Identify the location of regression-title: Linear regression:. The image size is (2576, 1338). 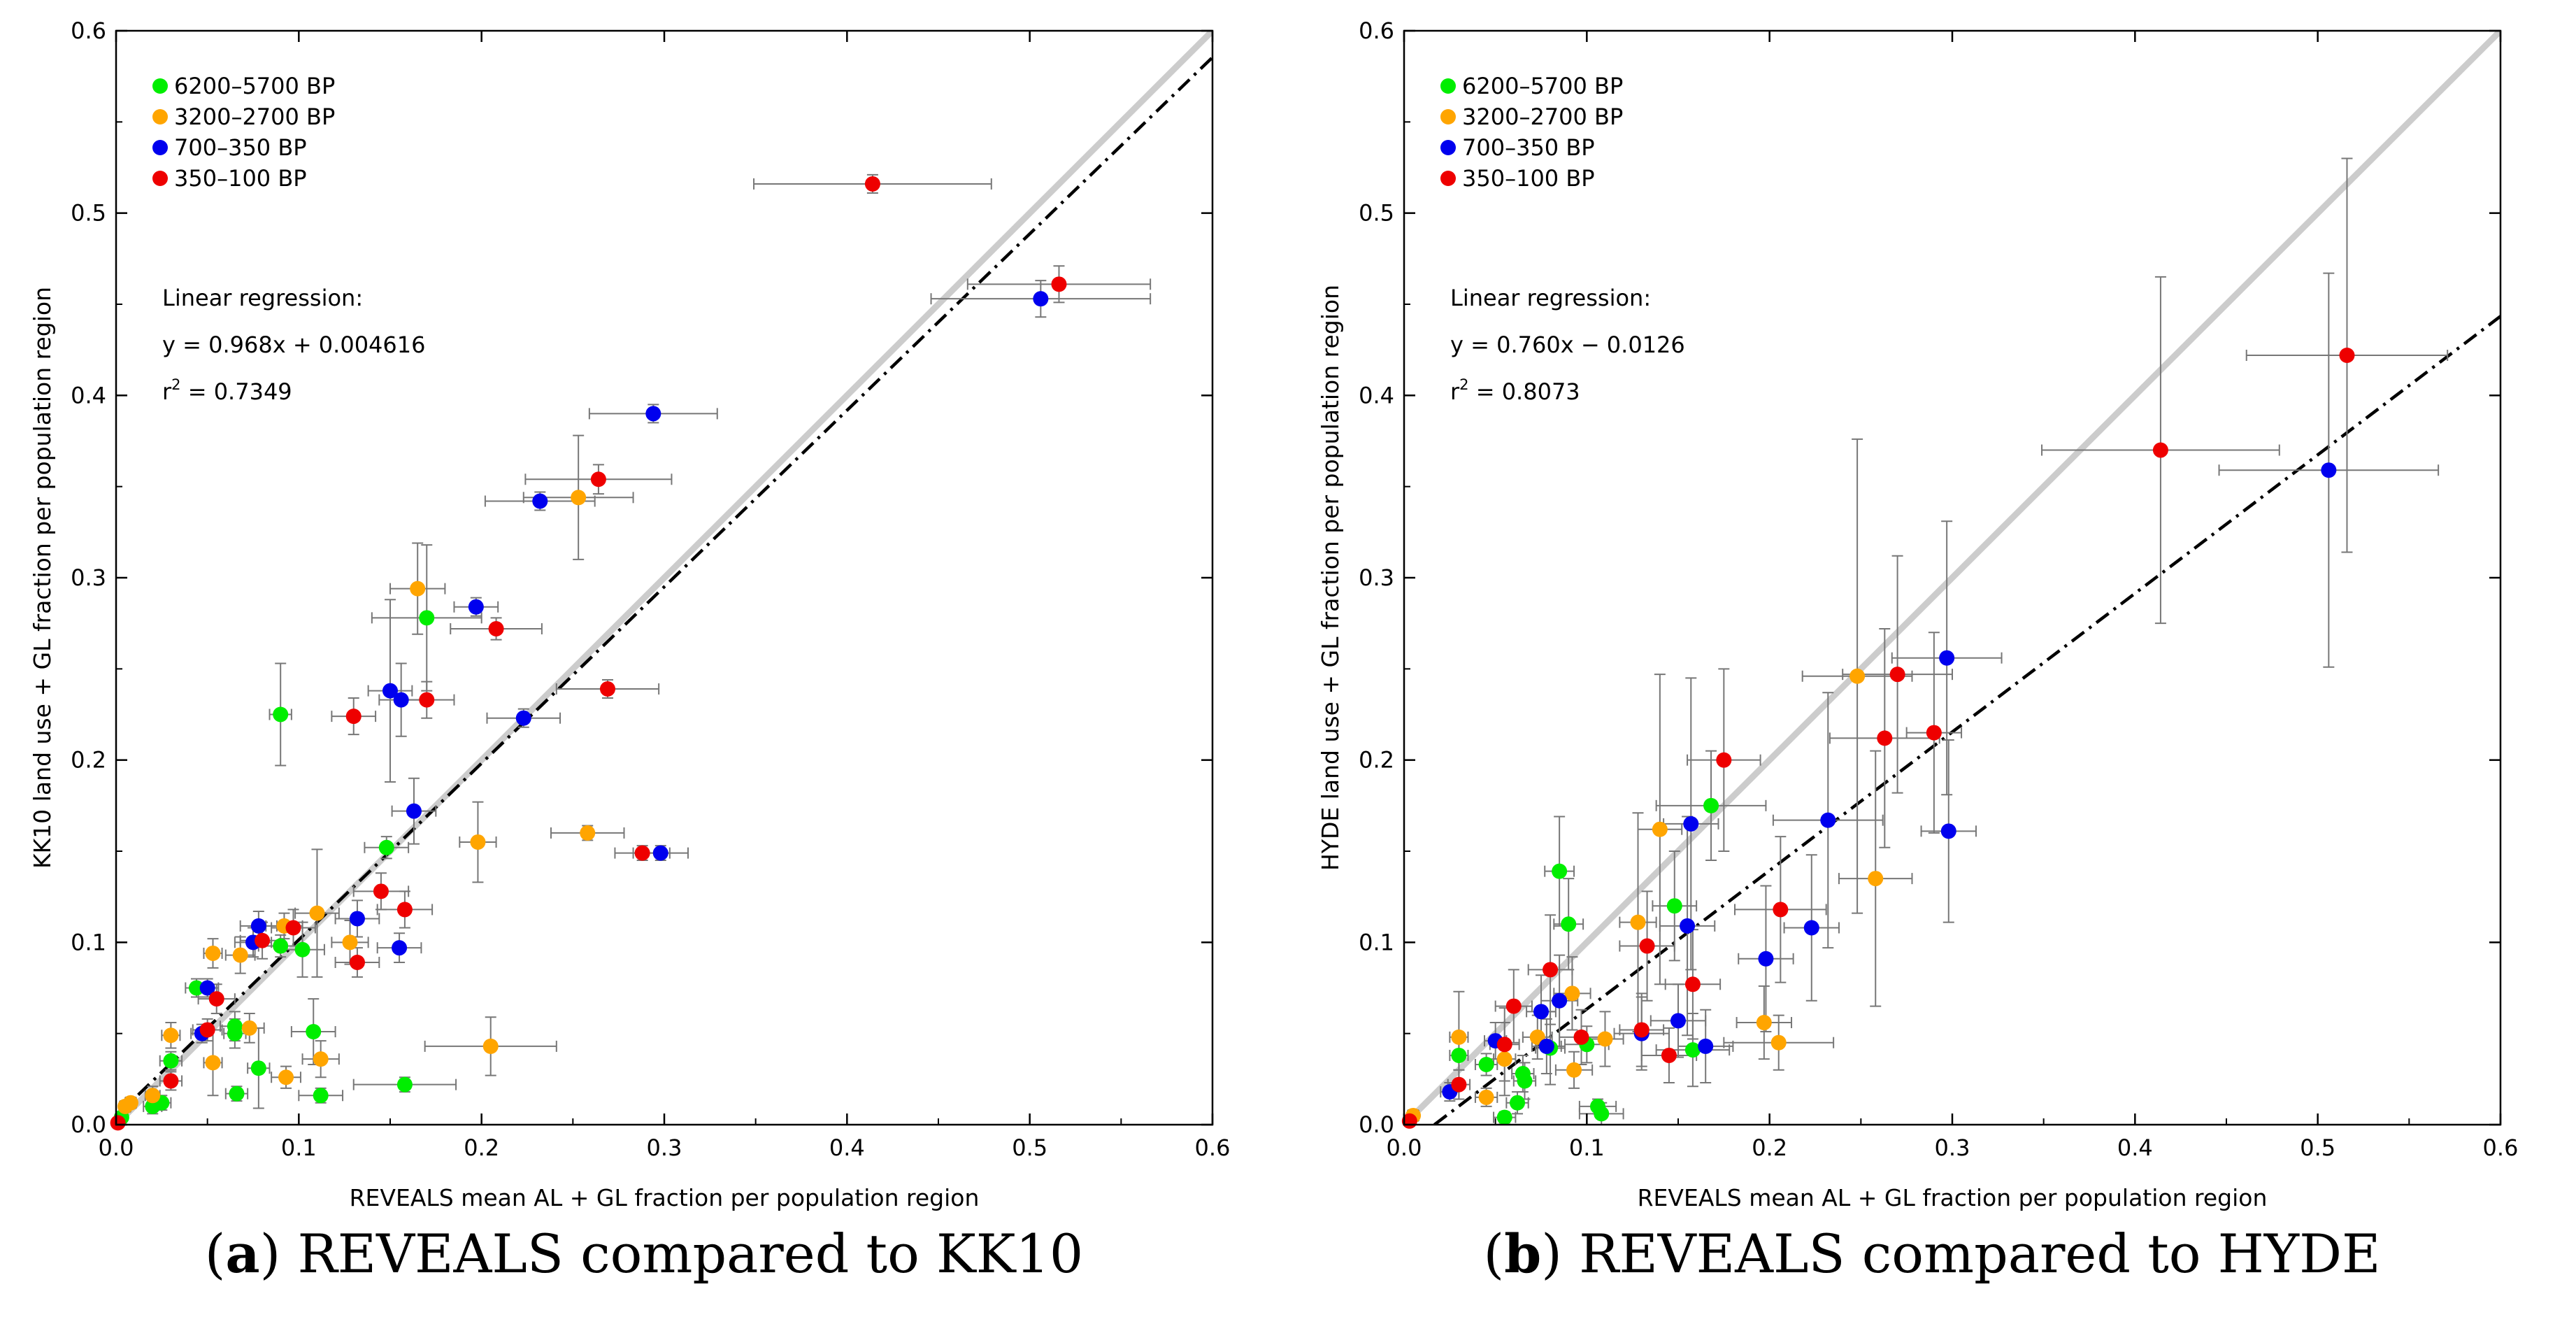
(262, 298).